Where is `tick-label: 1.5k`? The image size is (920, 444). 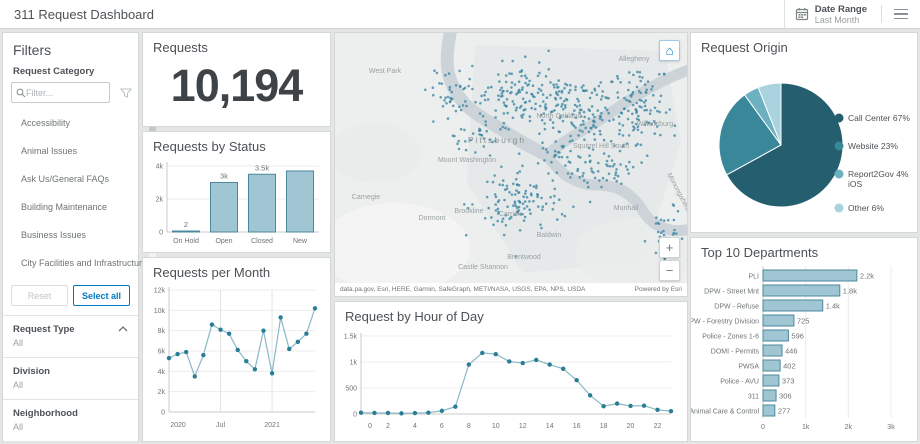
tick-label: 1.5k is located at coordinates (351, 337).